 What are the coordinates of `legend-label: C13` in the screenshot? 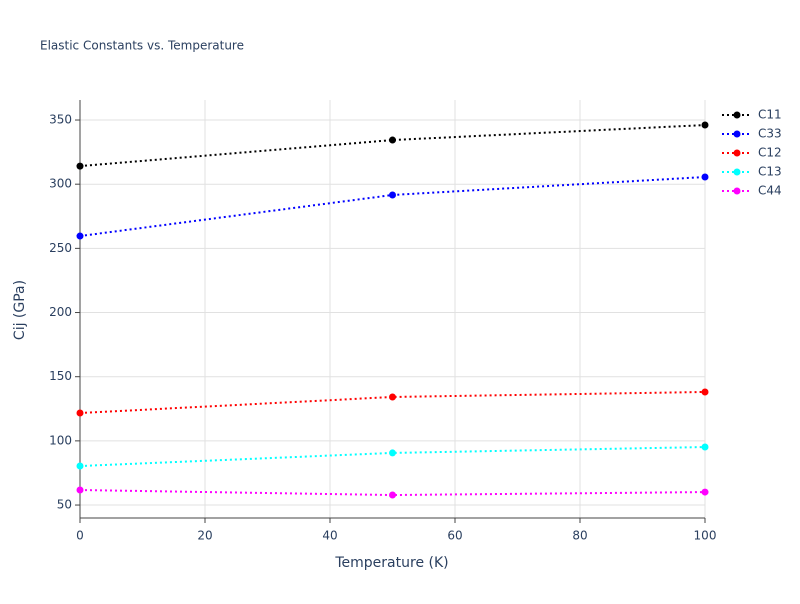 It's located at (770, 172).